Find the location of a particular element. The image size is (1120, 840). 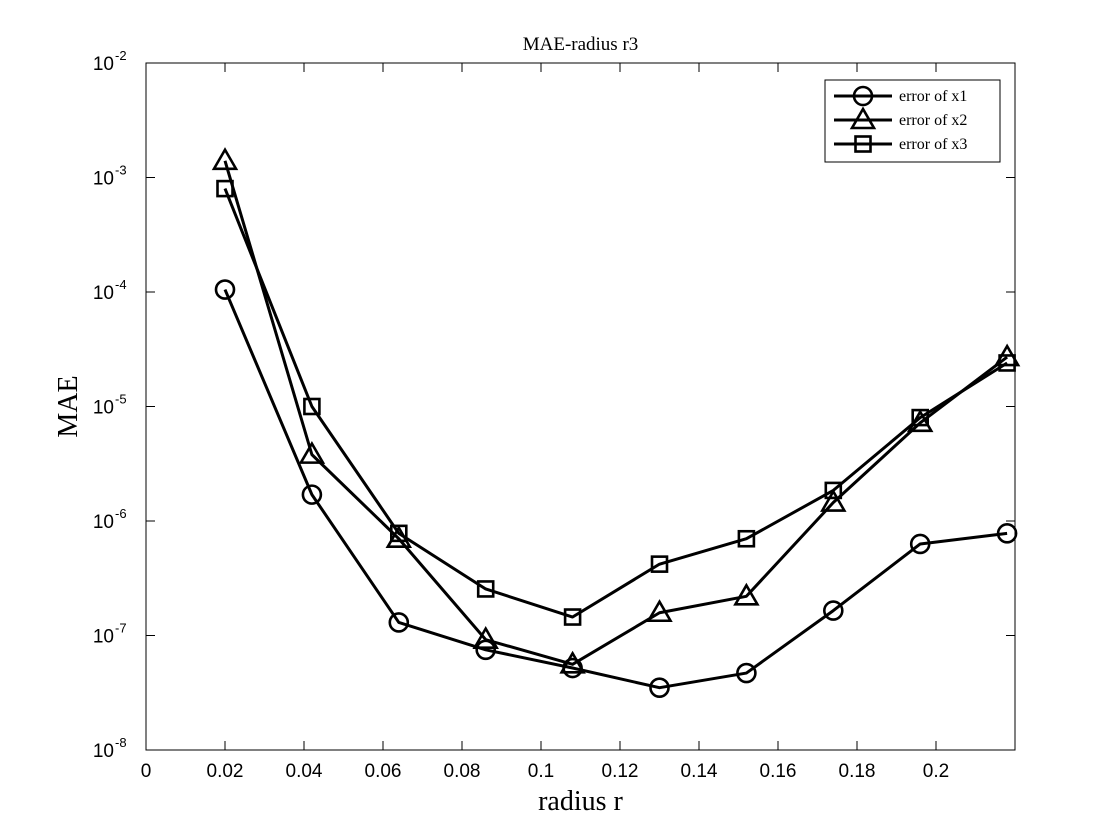

y-tick-label: 10 -7 is located at coordinates (110, 634).